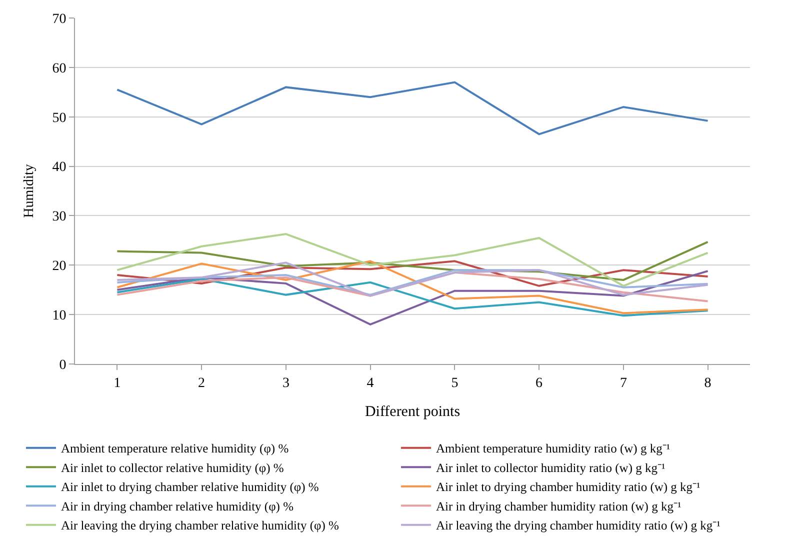 This screenshot has height=554, width=795. I want to click on y-tick-label: 20, so click(59, 266).